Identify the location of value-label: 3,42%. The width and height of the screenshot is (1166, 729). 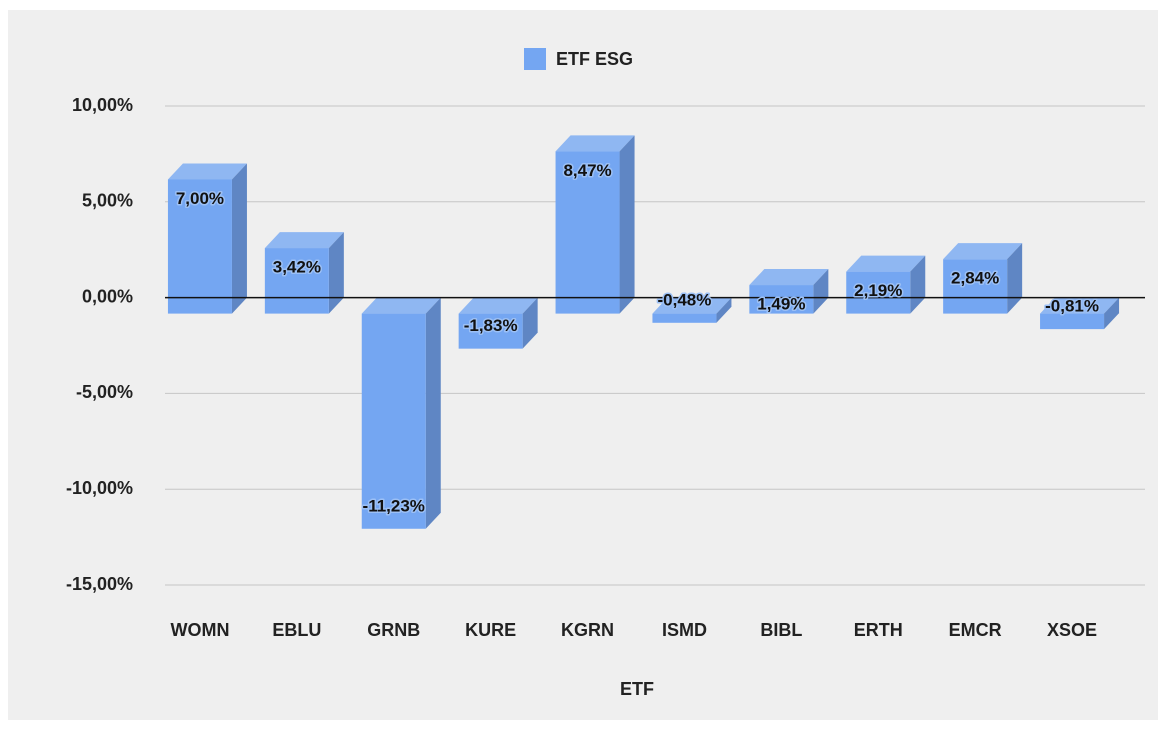
(297, 267).